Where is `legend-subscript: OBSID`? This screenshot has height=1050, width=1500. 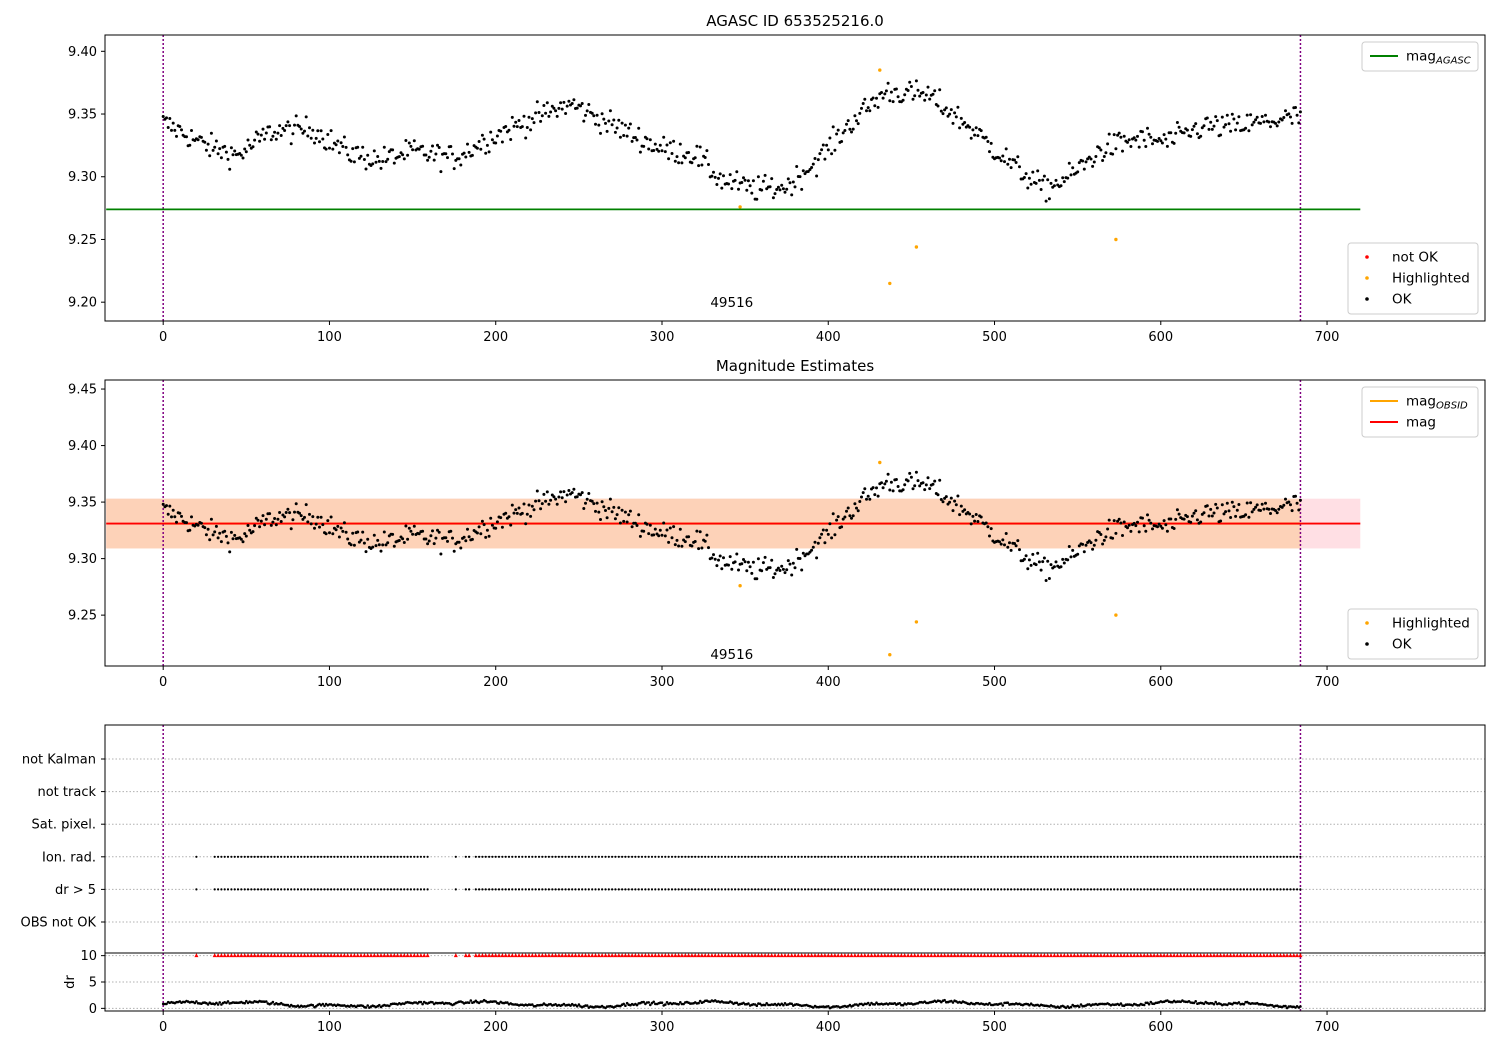 legend-subscript: OBSID is located at coordinates (1452, 406).